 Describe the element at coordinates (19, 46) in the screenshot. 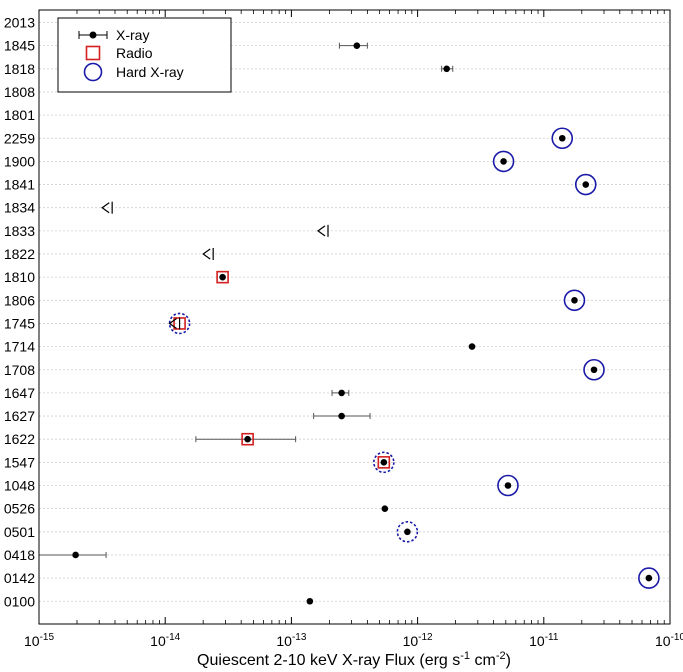

I see `y-tick-label-1845: 1845` at that location.